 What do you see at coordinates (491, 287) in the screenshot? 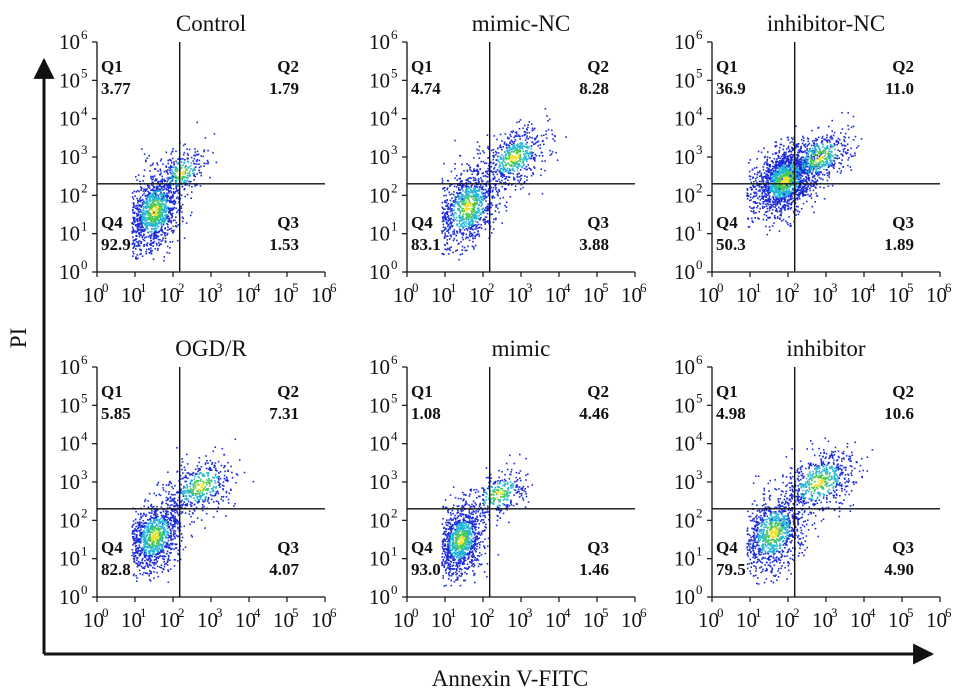
I see `x-tick-exponent: 2` at bounding box center [491, 287].